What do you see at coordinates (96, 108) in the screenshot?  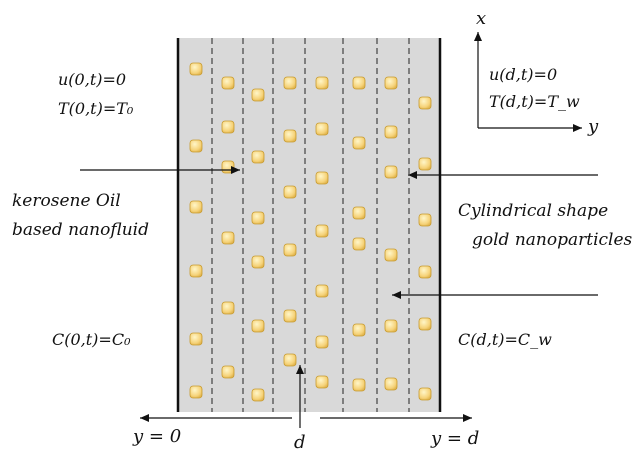 I see `left-temperature-condition: T(0,t)=T₀` at bounding box center [96, 108].